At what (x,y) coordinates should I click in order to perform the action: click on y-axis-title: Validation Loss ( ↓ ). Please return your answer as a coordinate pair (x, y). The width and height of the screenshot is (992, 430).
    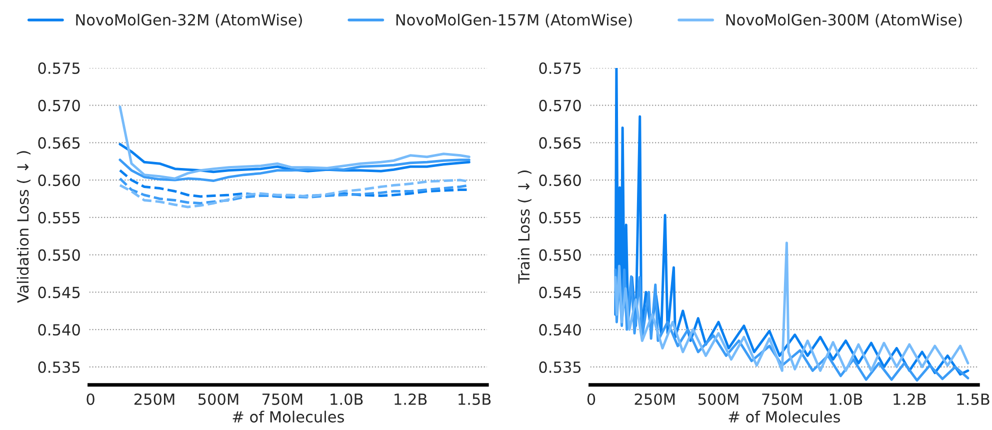
    Looking at the image, I should click on (23, 227).